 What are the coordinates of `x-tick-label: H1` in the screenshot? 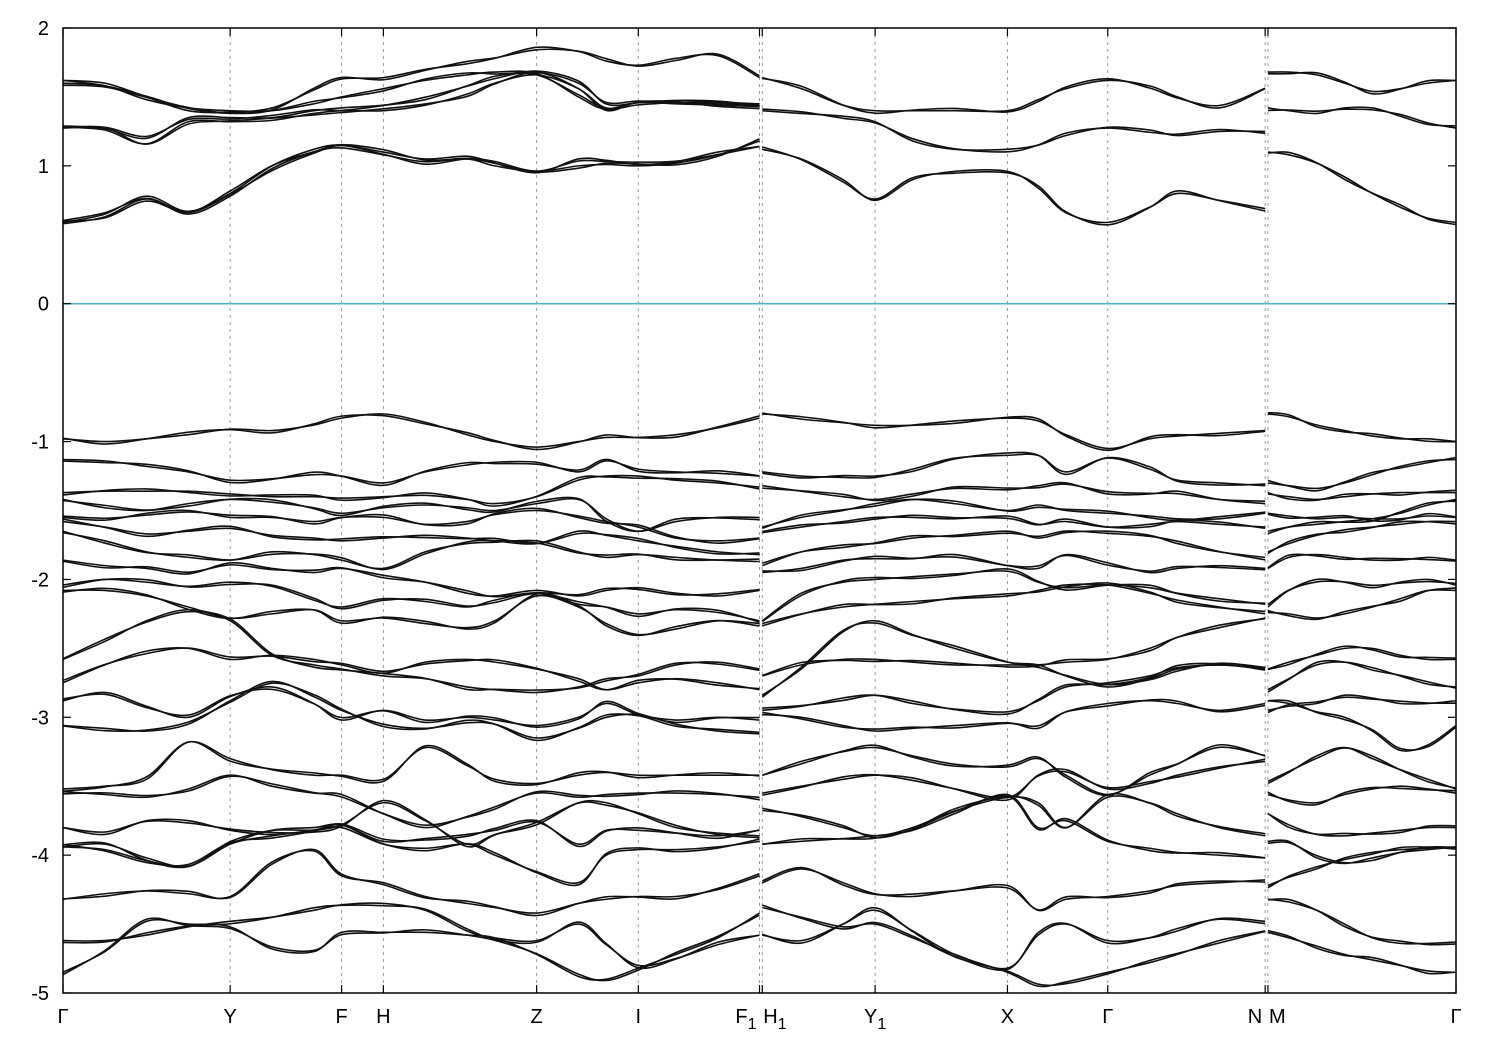 It's located at (774, 1019).